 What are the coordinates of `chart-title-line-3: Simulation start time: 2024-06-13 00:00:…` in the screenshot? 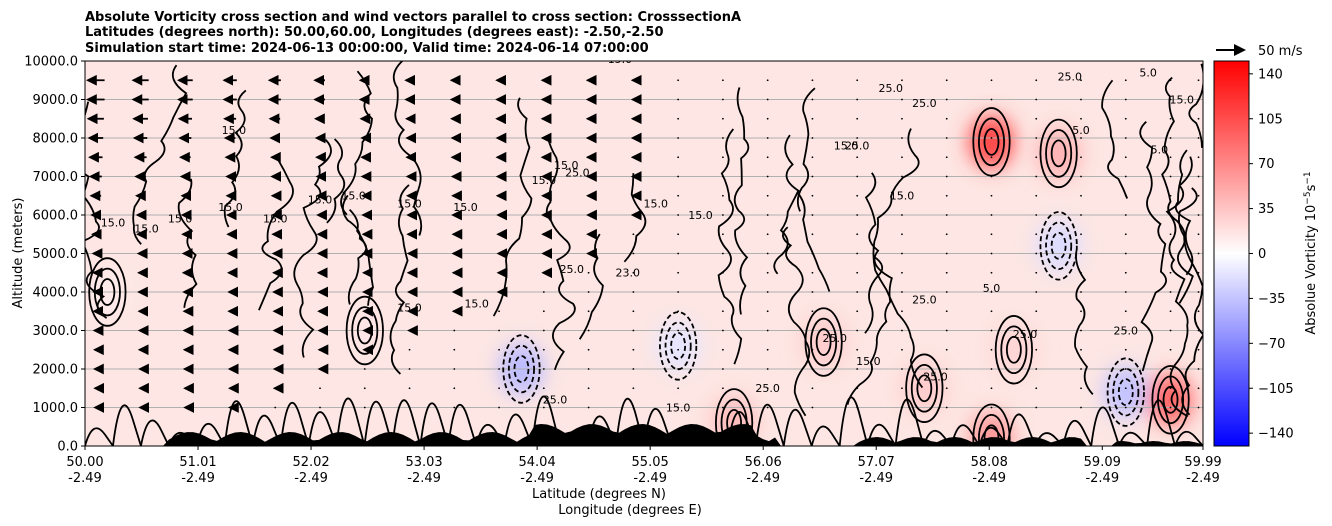 It's located at (367, 48).